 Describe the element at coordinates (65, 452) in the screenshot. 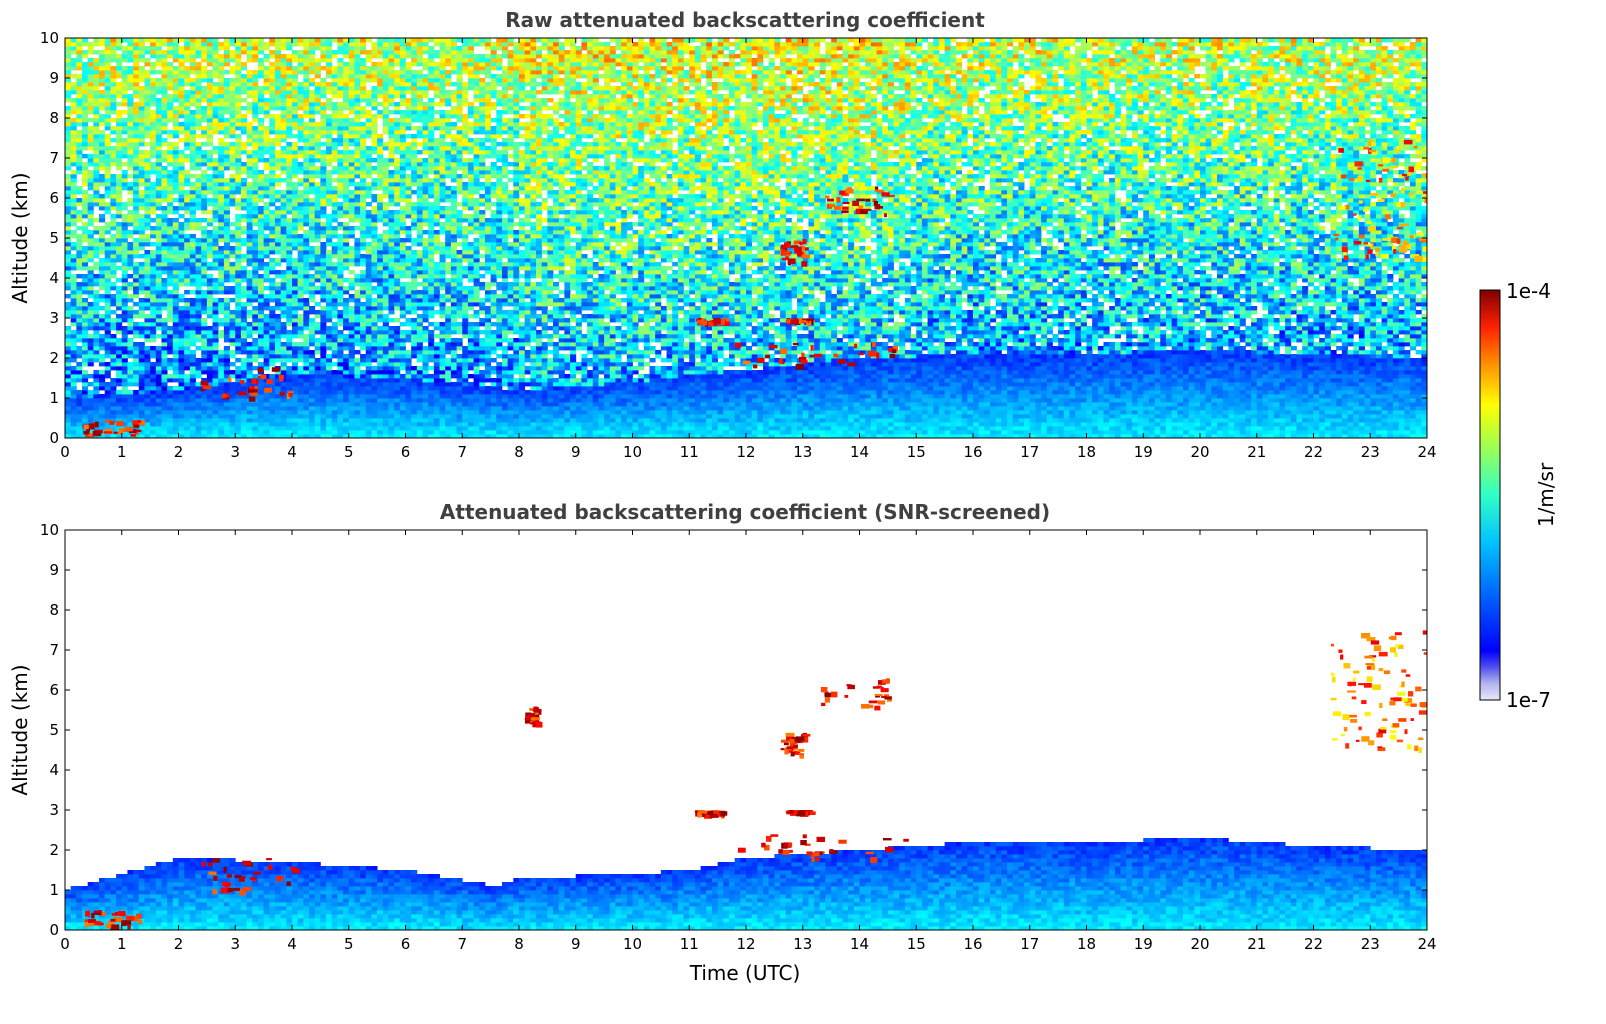

I see `x-tick-label: 0` at that location.